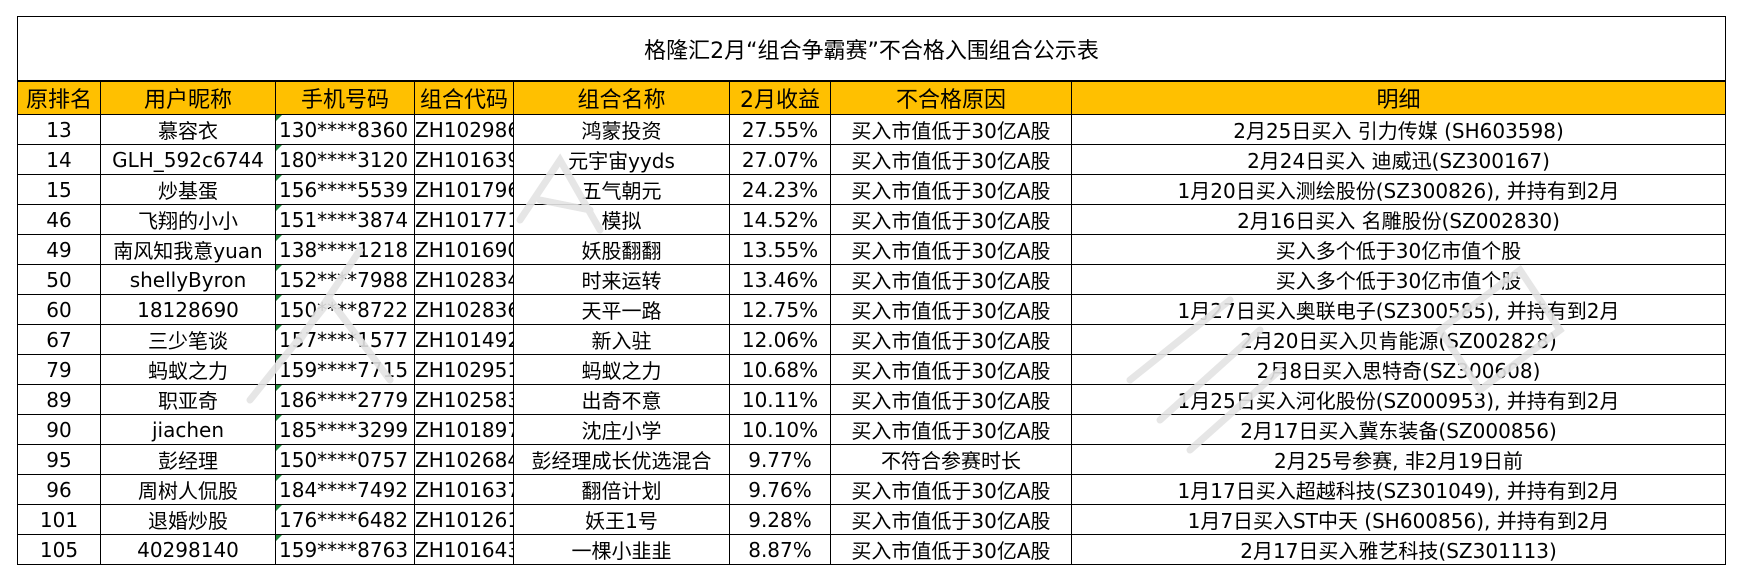  I want to click on cell-return: 14.52%, so click(780, 219).